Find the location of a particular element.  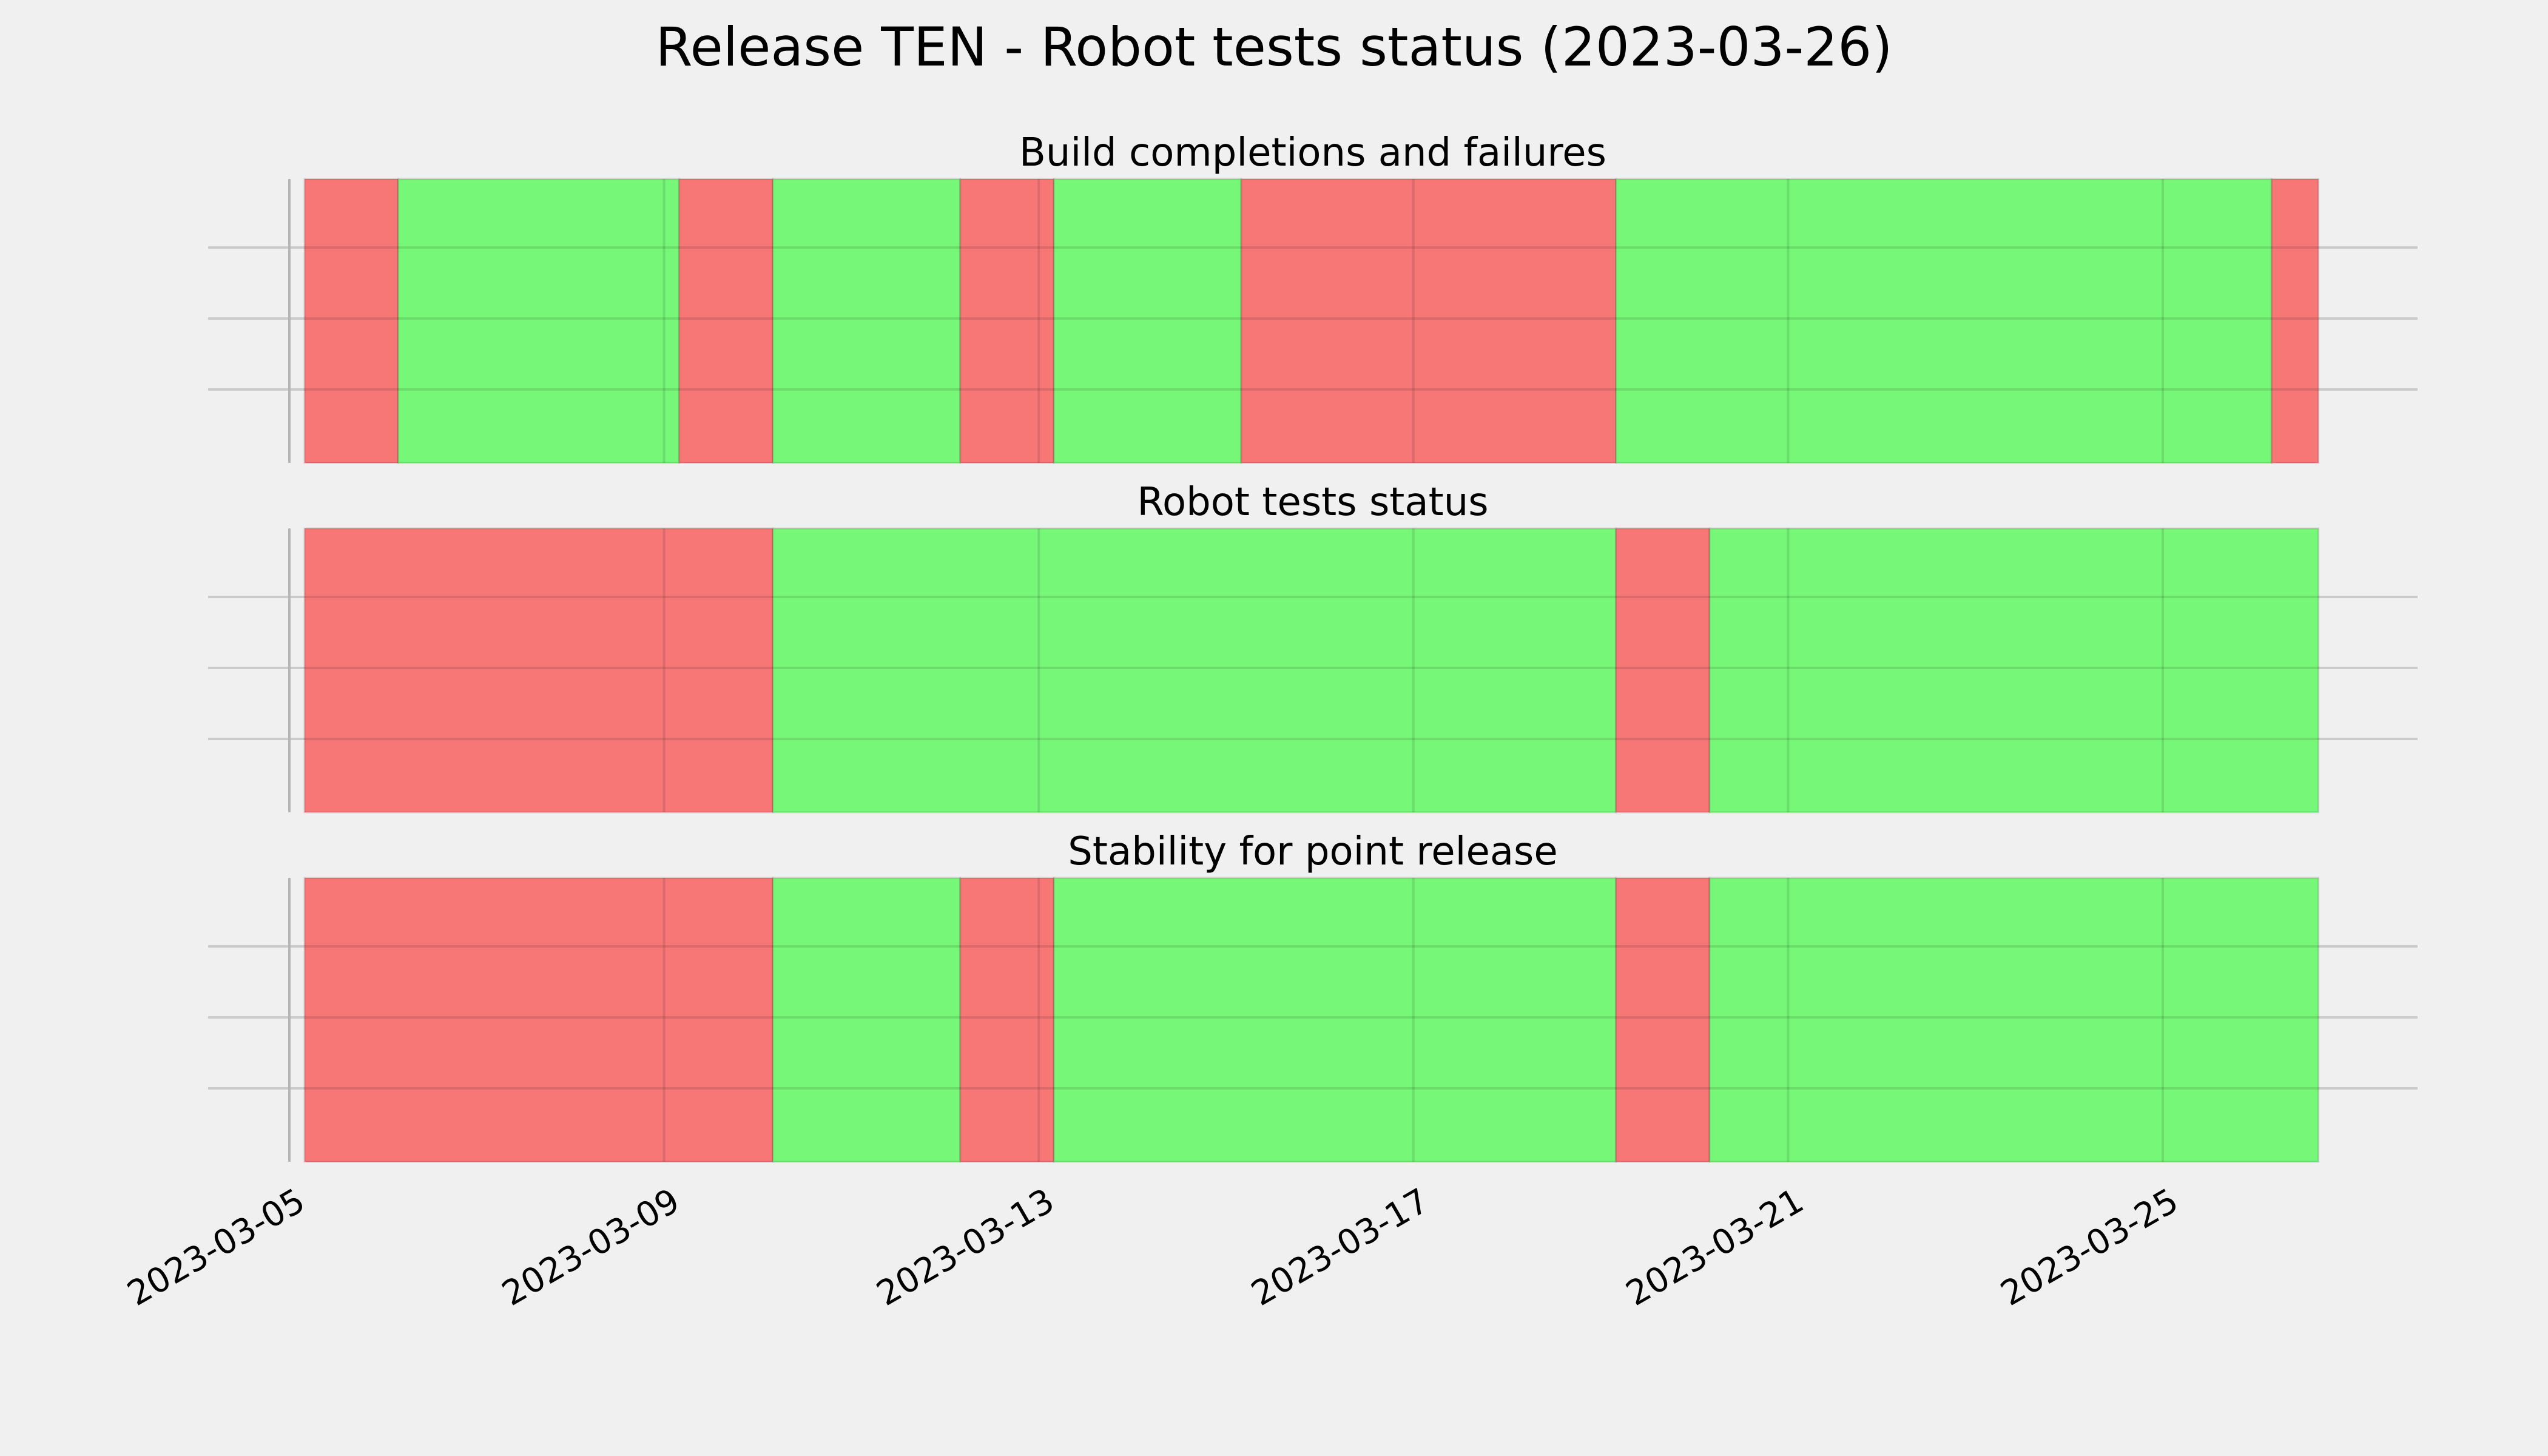

panel-title: Build completions and failures is located at coordinates (1312, 152).